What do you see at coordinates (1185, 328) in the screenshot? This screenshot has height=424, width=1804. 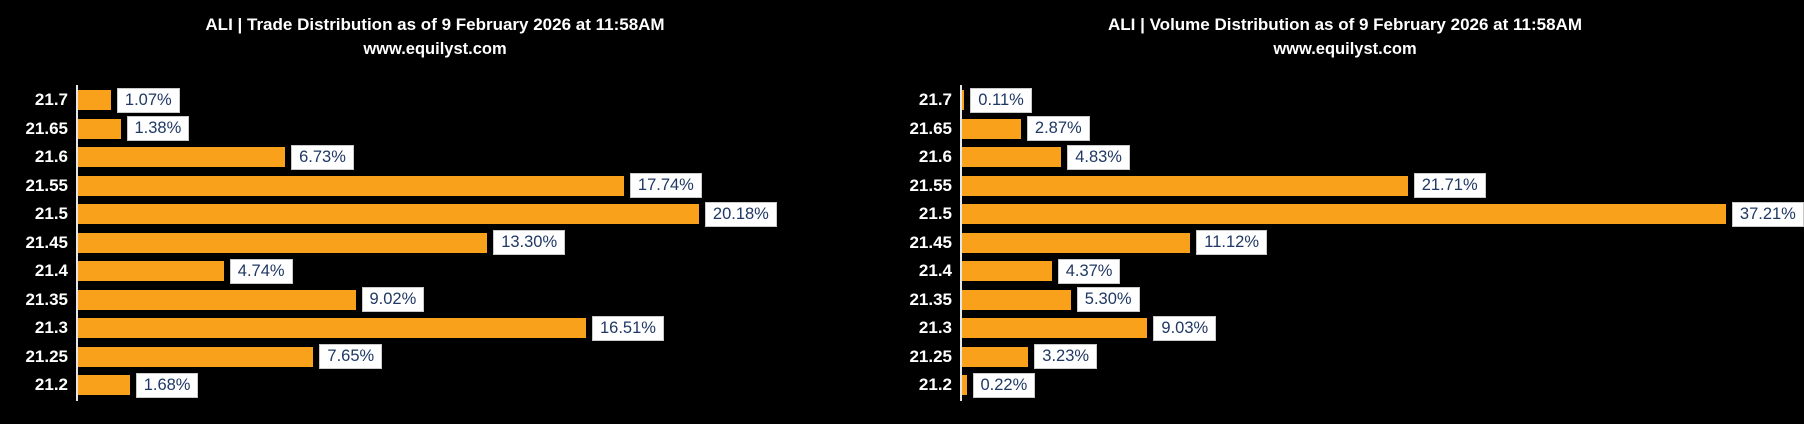 I see `value-label: 9.03%` at bounding box center [1185, 328].